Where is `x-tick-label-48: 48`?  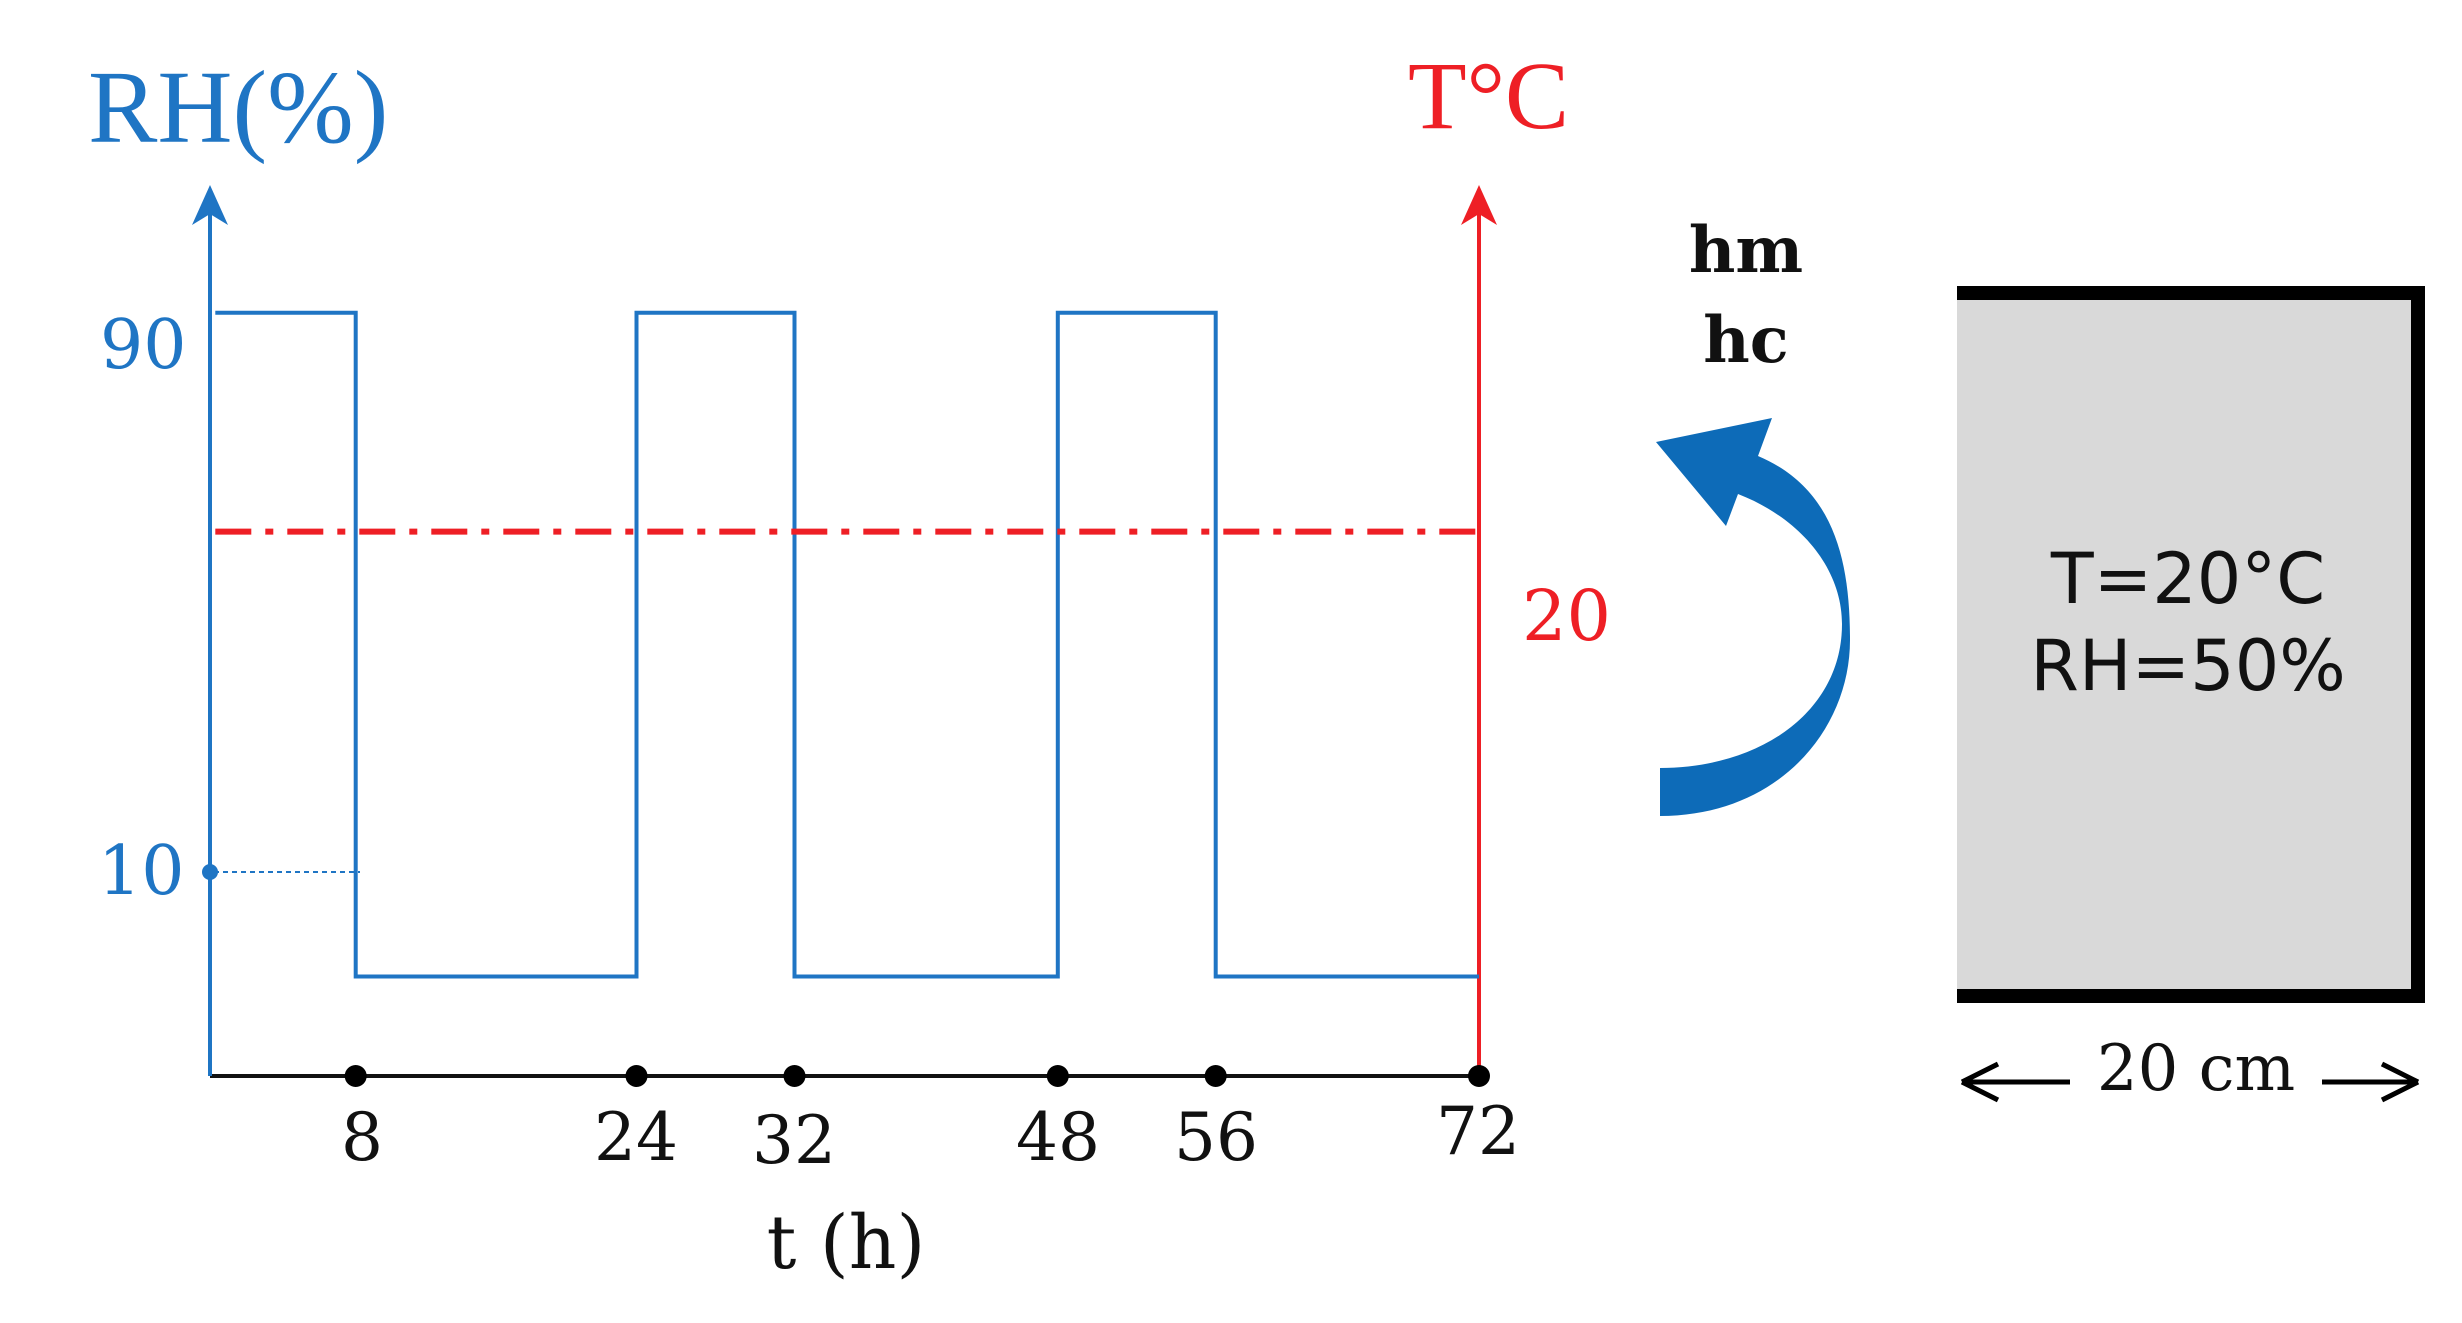
x-tick-label-48: 48 is located at coordinates (1058, 1137).